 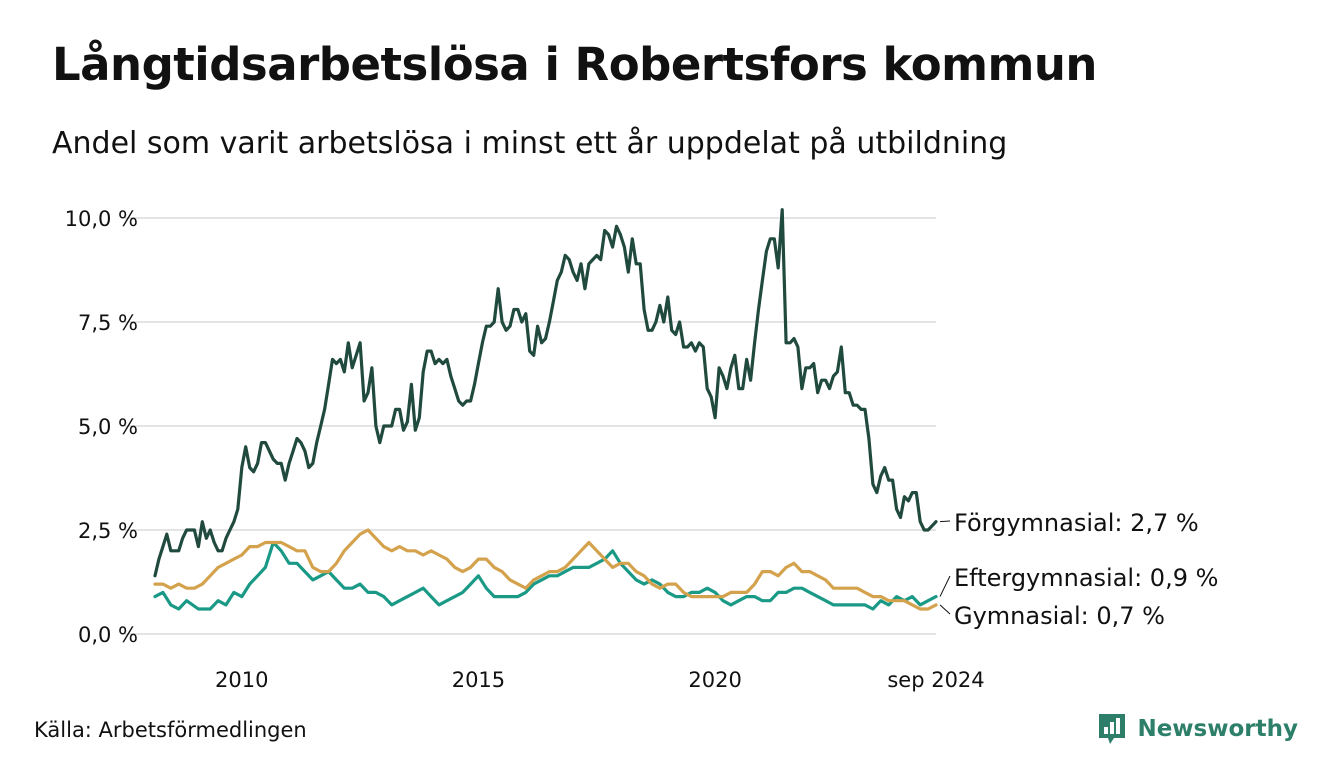 I want to click on x-tick-label: 2015, so click(x=478, y=680).